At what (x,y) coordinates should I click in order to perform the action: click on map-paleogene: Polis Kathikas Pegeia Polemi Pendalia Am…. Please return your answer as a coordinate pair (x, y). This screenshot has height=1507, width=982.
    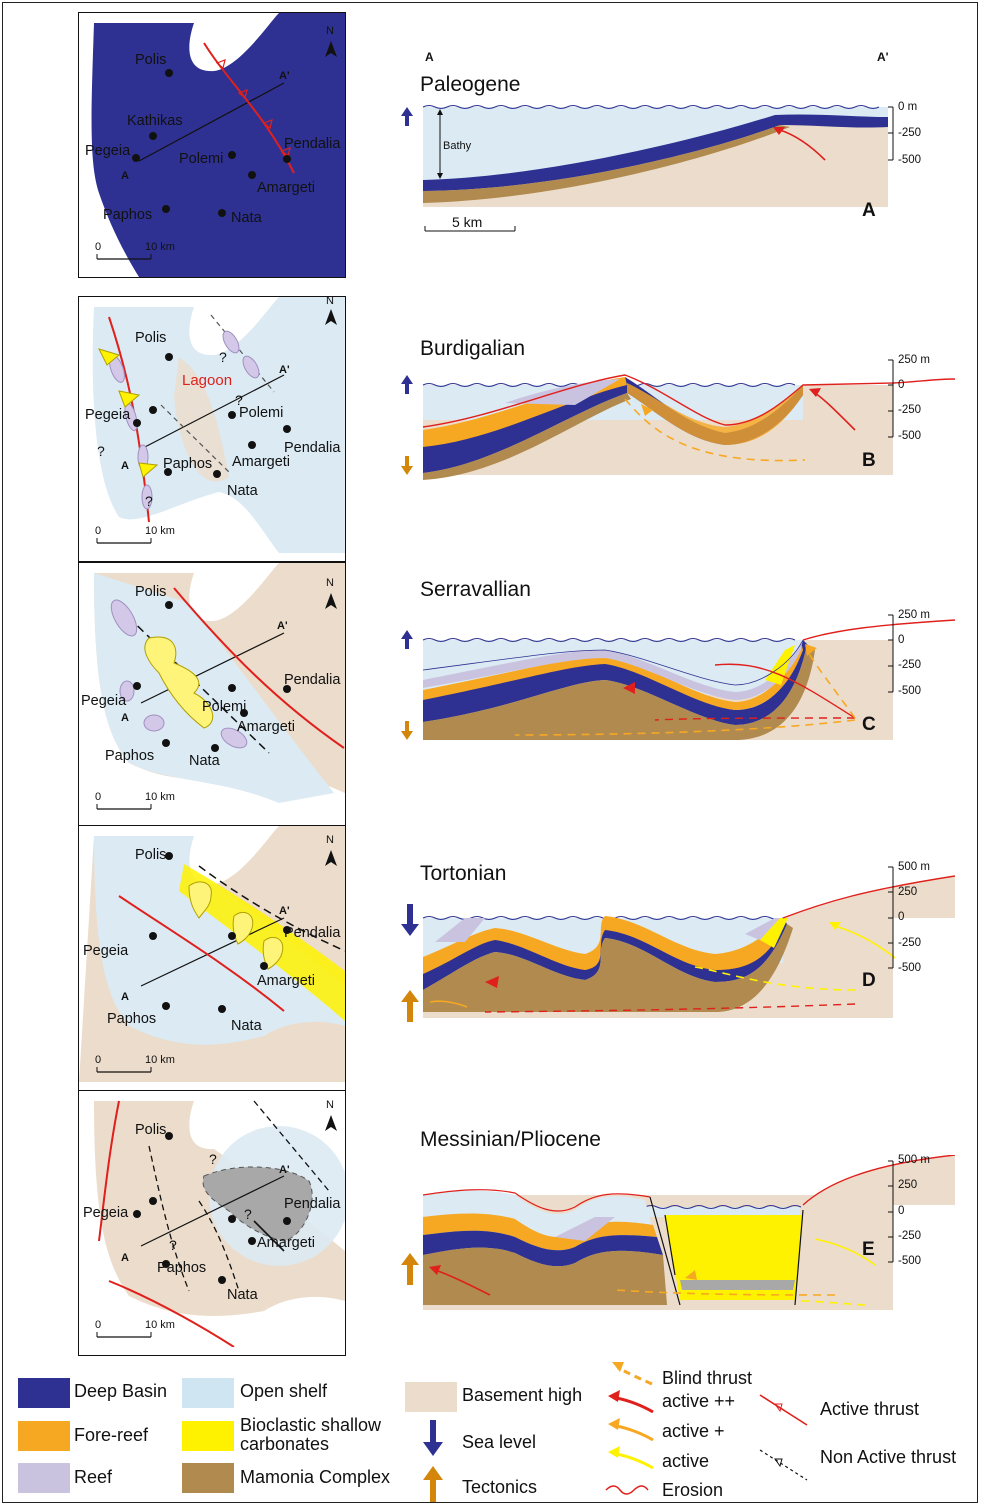
    Looking at the image, I should click on (212, 145).